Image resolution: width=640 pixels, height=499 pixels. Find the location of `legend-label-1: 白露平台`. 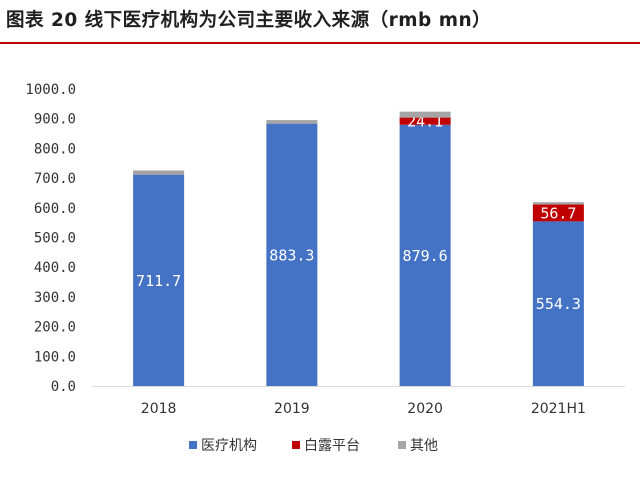

legend-label-1: 白露平台 is located at coordinates (332, 446).